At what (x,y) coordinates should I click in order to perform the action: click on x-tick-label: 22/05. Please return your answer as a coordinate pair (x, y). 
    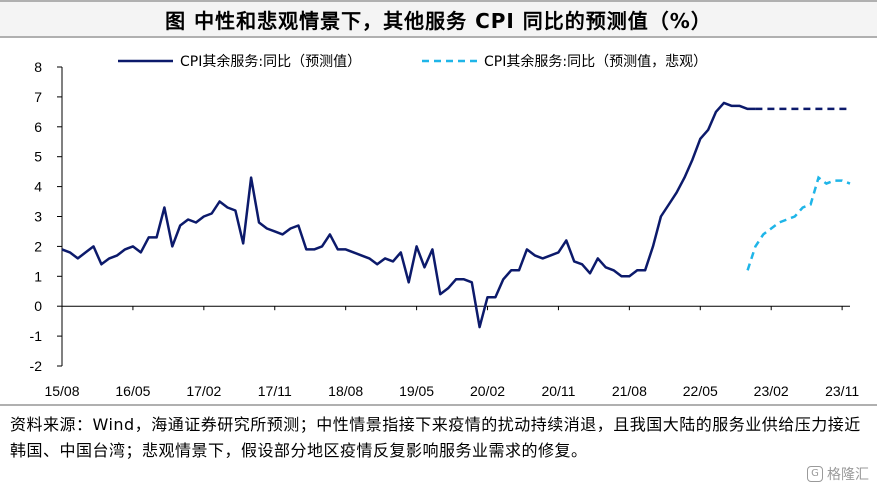
    Looking at the image, I should click on (700, 391).